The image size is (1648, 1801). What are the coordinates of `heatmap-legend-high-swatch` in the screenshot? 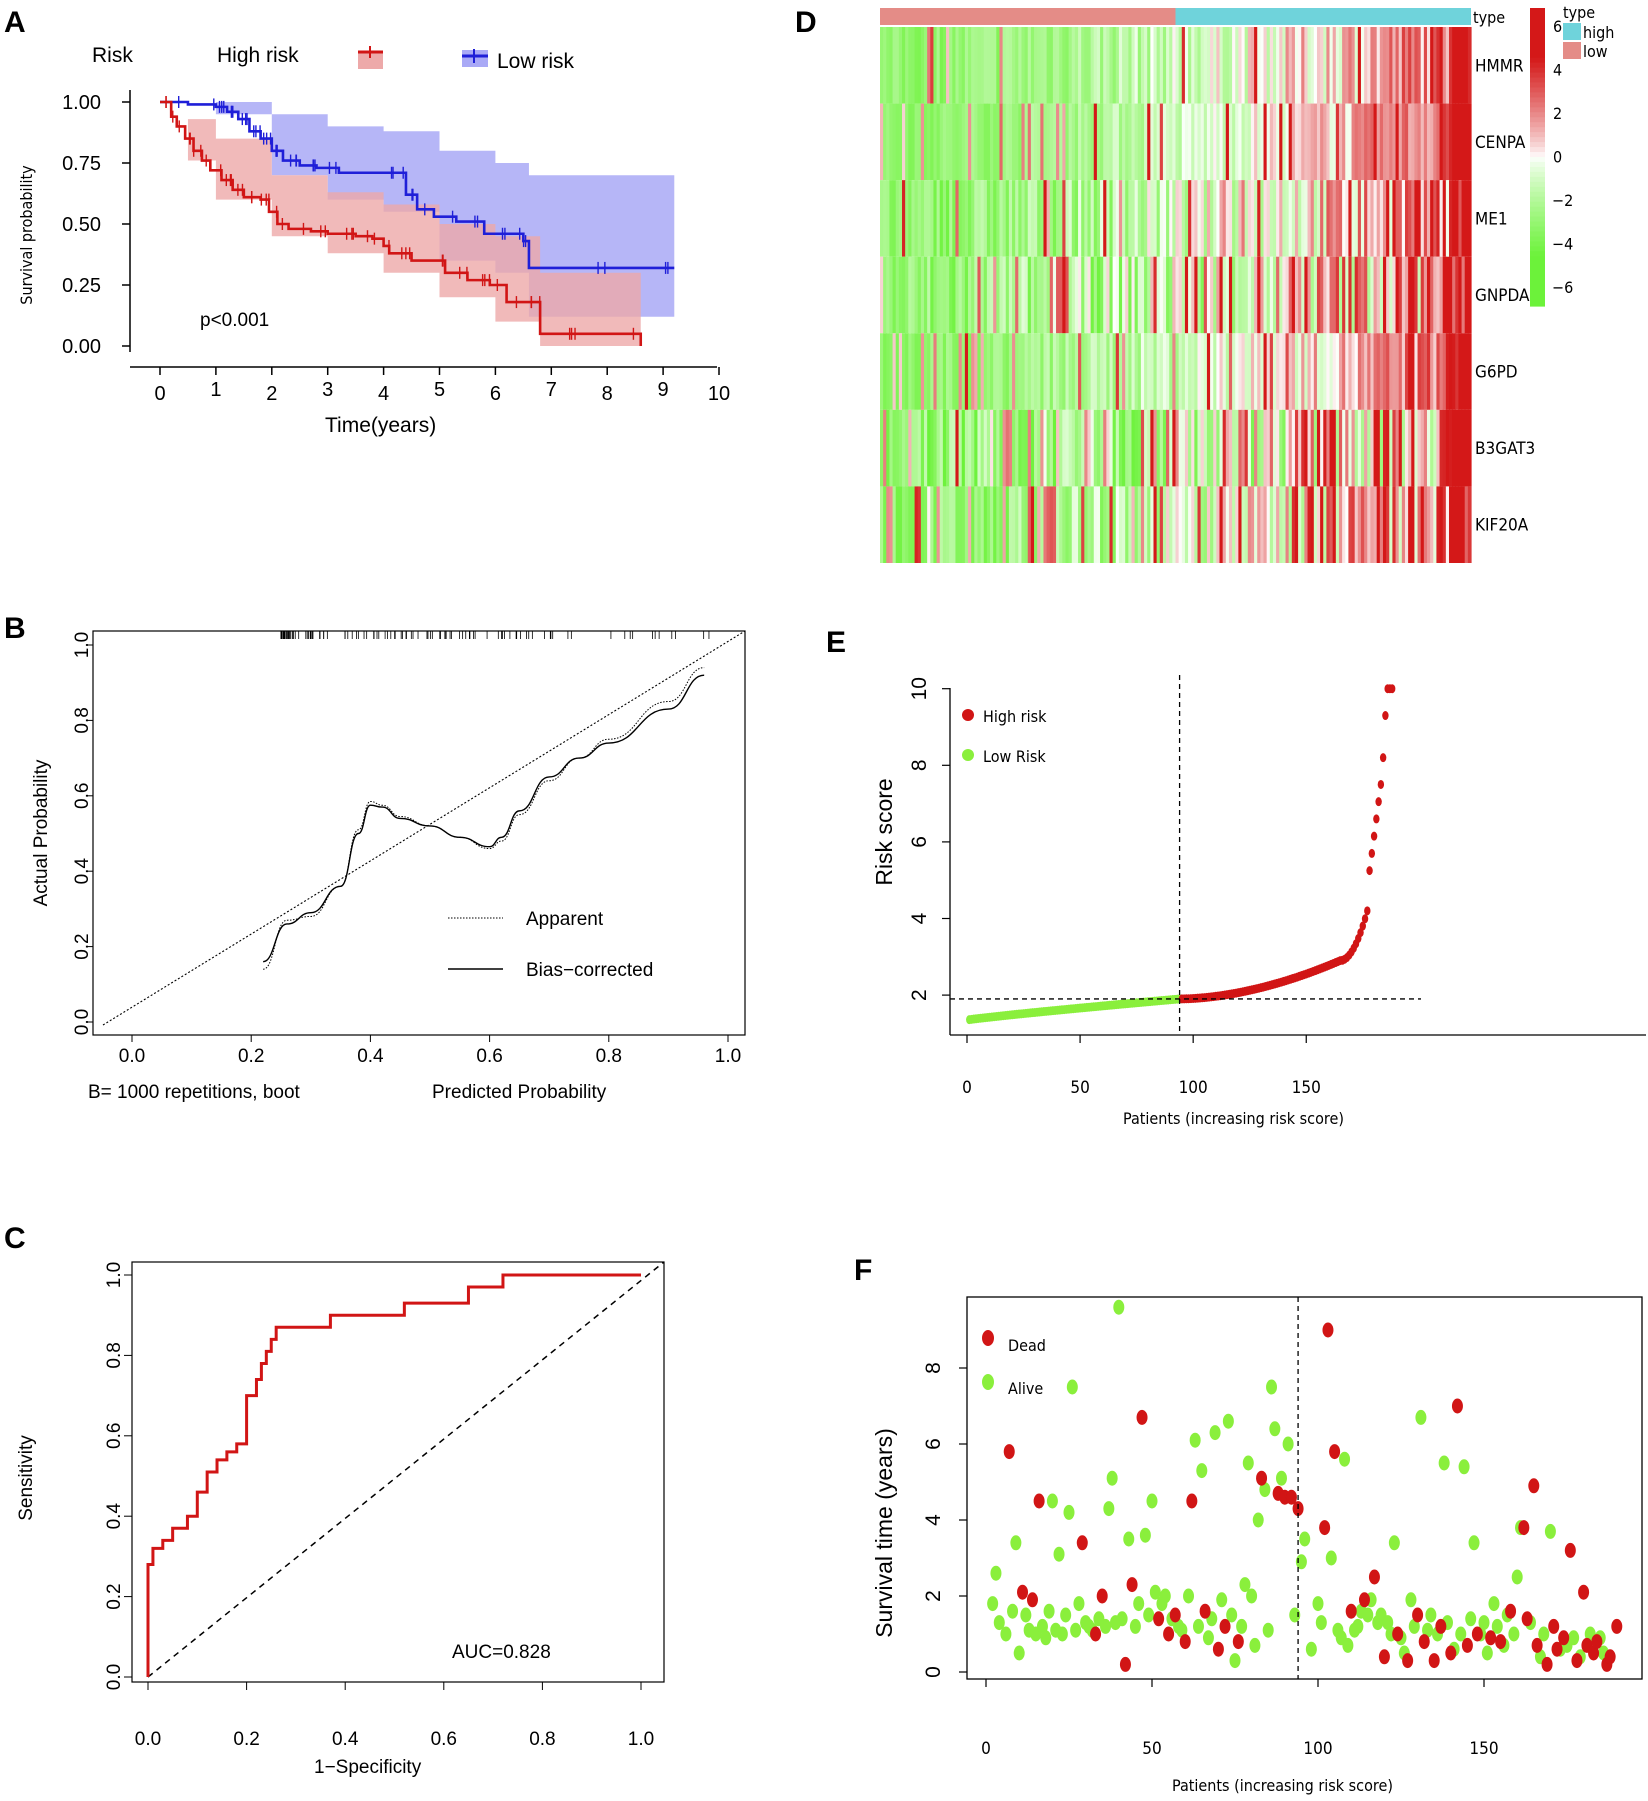 It's located at (1572, 31).